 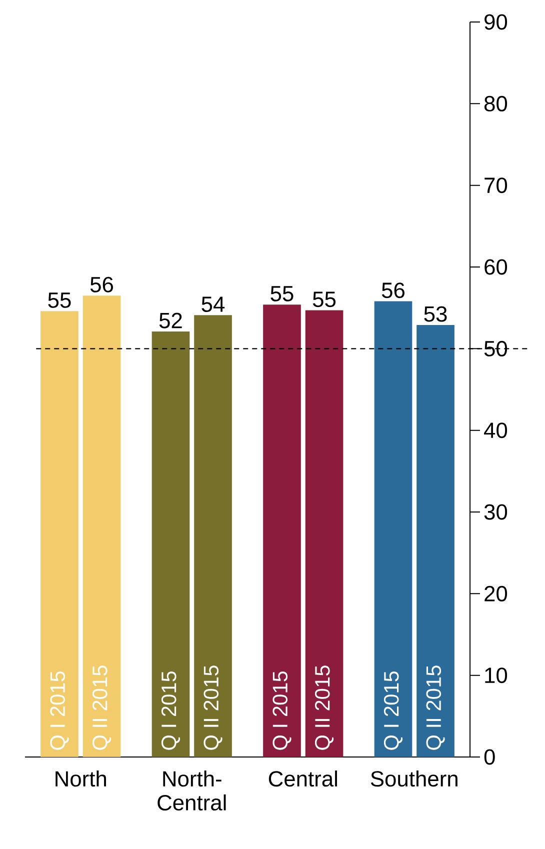 I want to click on y-tick-label: 60, so click(x=496, y=267).